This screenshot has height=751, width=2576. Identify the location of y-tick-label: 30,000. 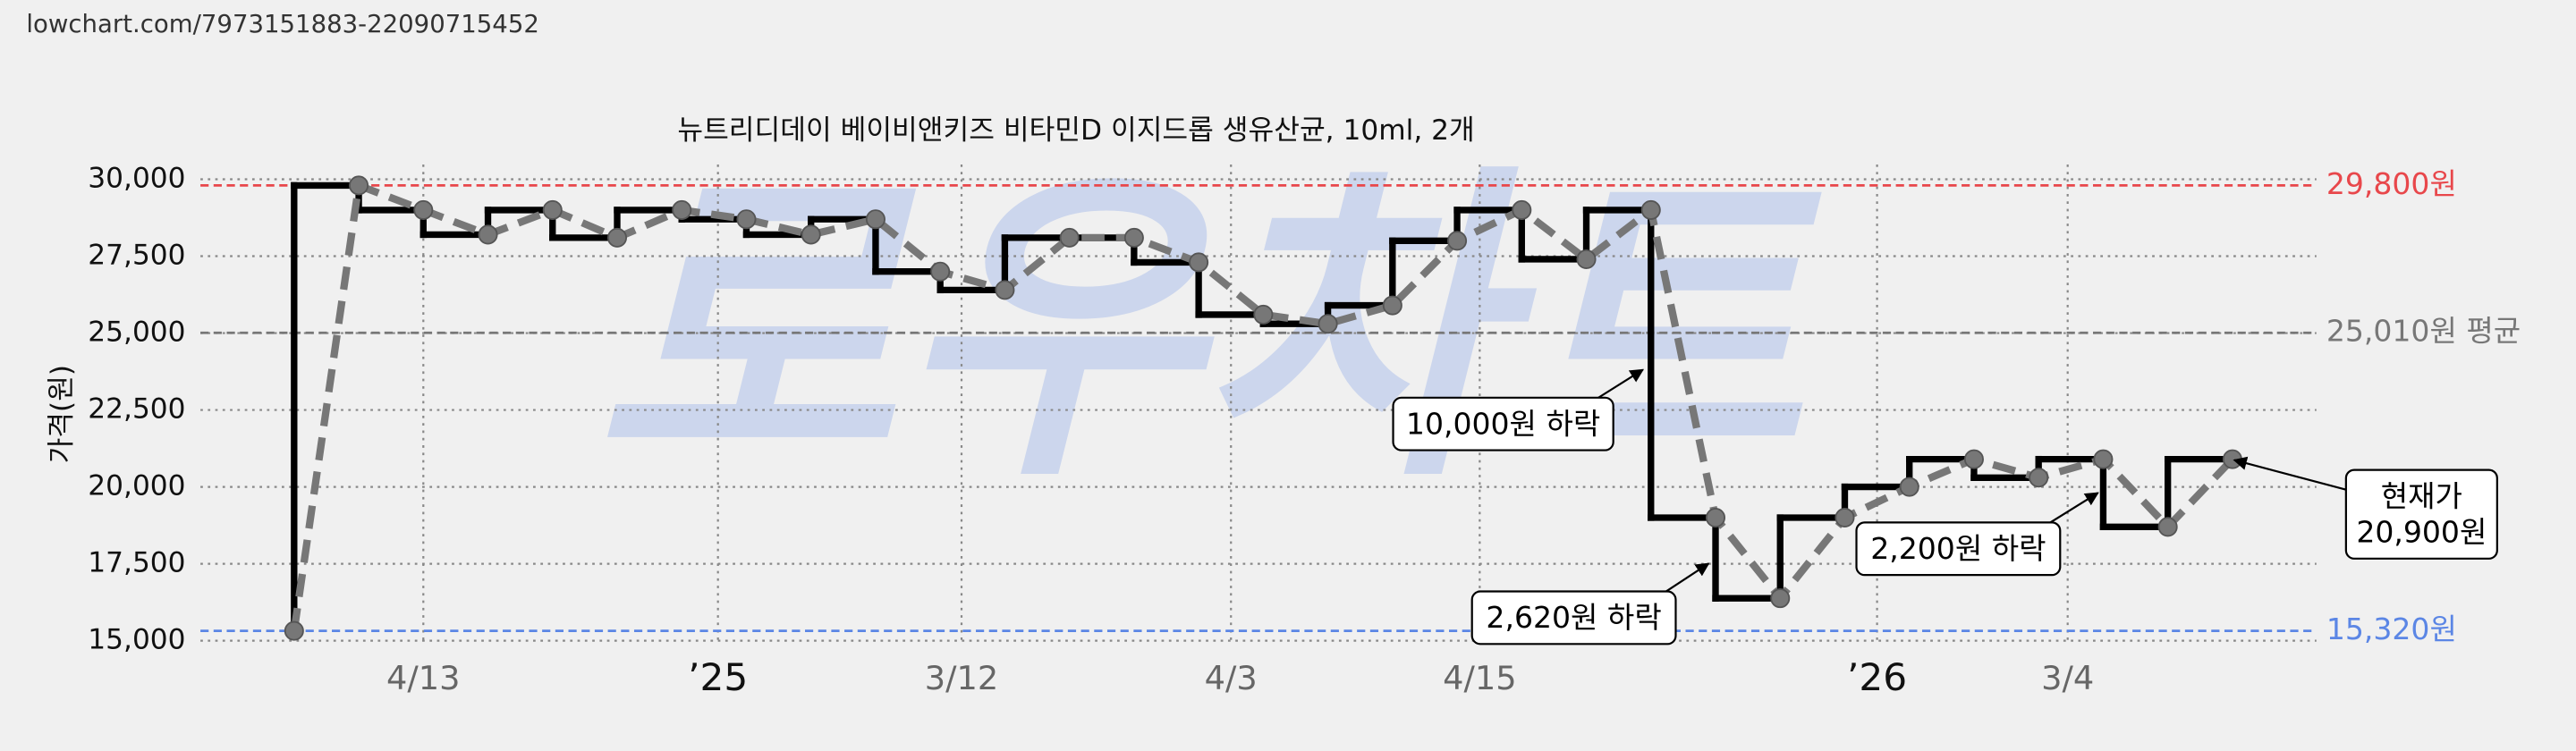
(136, 179).